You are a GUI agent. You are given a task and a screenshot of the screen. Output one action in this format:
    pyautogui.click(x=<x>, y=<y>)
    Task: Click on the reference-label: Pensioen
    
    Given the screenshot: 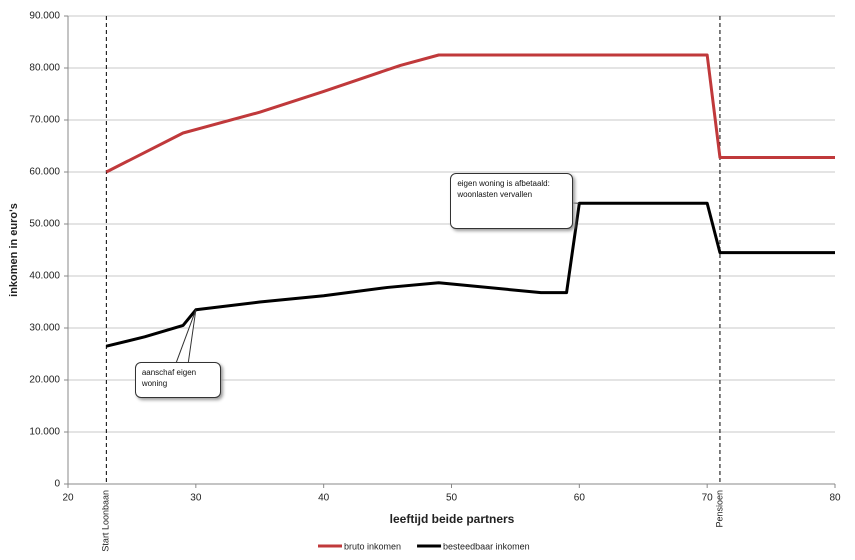 What is the action you would take?
    pyautogui.click(x=719, y=509)
    